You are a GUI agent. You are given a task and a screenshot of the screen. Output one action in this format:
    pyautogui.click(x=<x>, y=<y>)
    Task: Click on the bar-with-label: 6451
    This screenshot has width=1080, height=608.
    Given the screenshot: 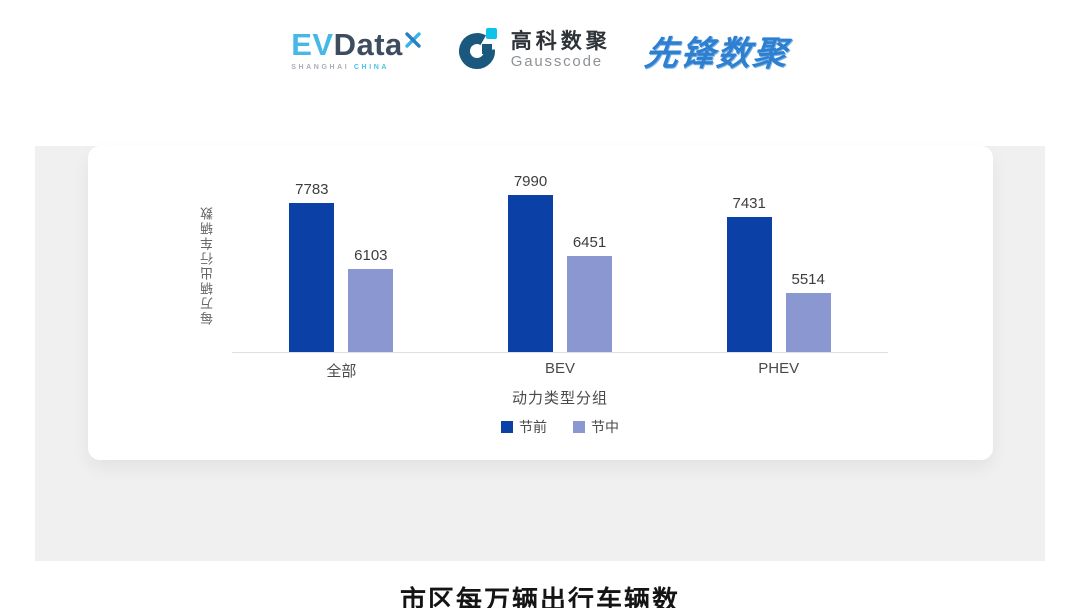 What is the action you would take?
    pyautogui.click(x=589, y=293)
    